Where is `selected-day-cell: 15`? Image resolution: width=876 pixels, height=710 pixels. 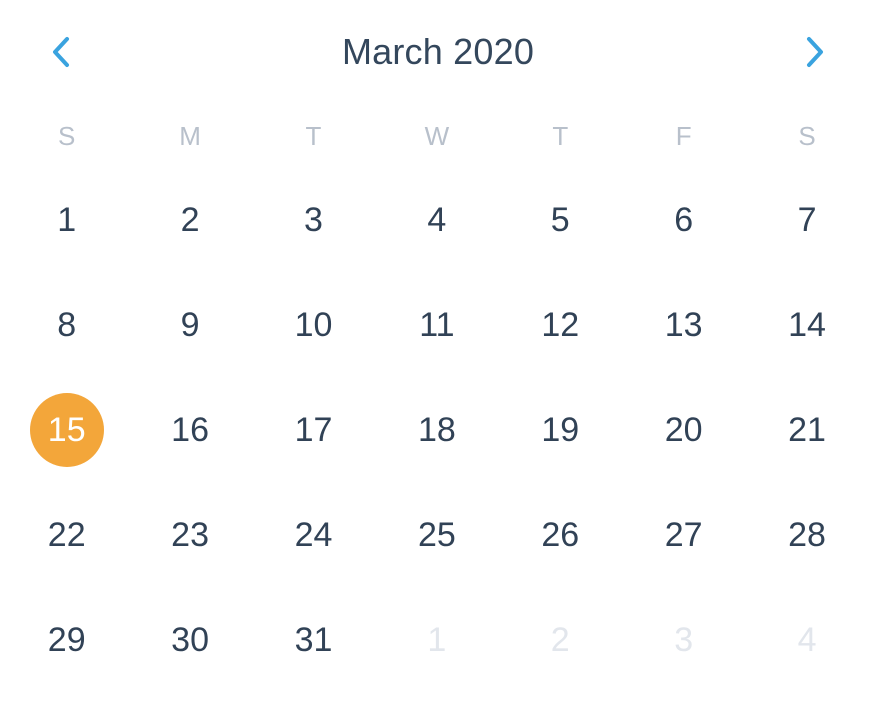
selected-day-cell: 15 is located at coordinates (66, 430).